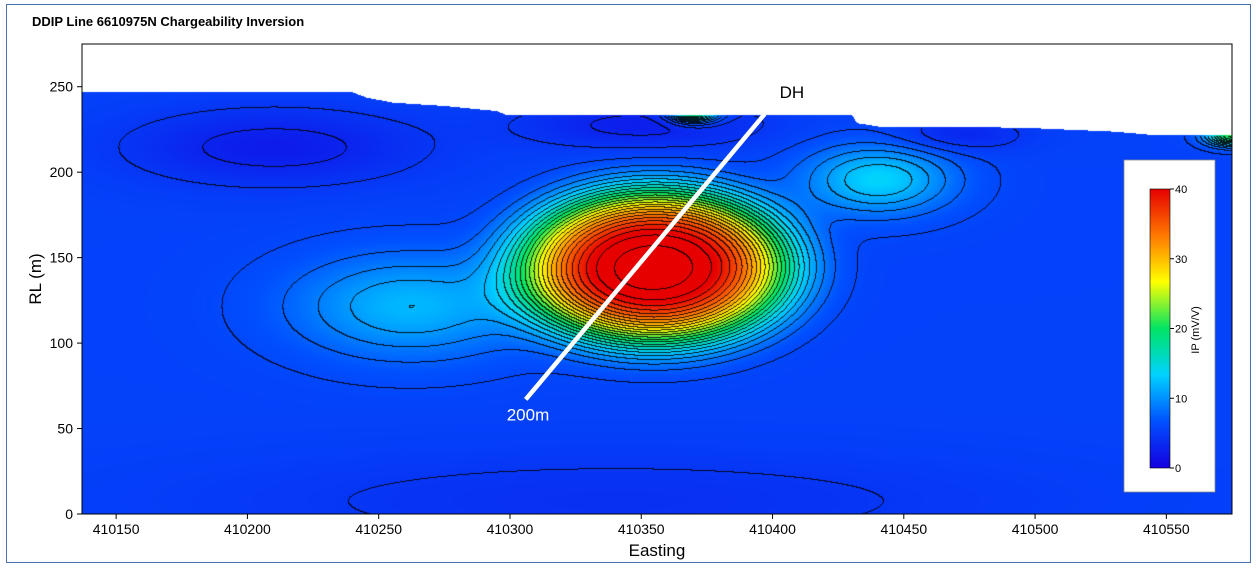 The height and width of the screenshot is (569, 1260). What do you see at coordinates (35, 278) in the screenshot?
I see `y-axis-label: RL (m)` at bounding box center [35, 278].